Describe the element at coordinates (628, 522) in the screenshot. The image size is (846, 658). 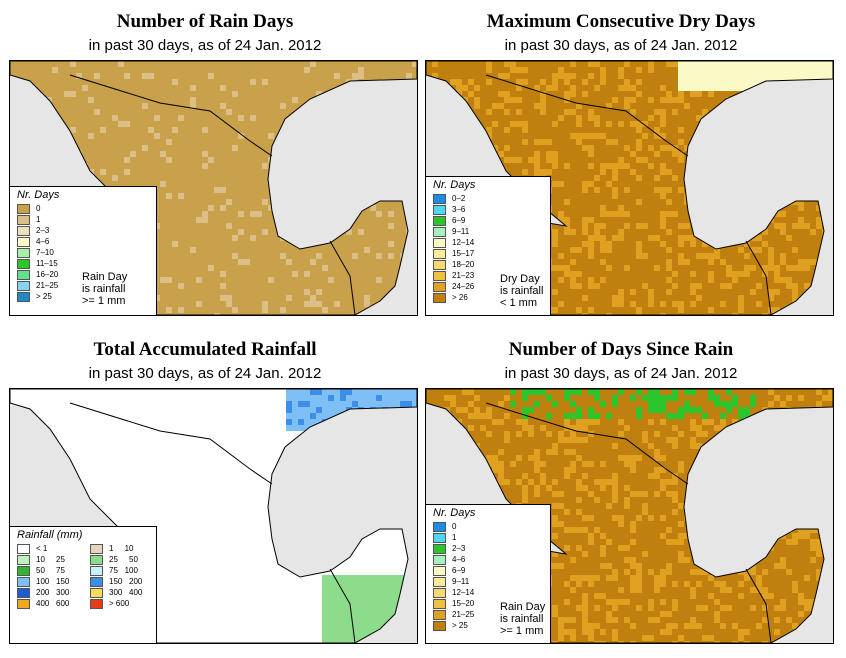
I see `country-border` at that location.